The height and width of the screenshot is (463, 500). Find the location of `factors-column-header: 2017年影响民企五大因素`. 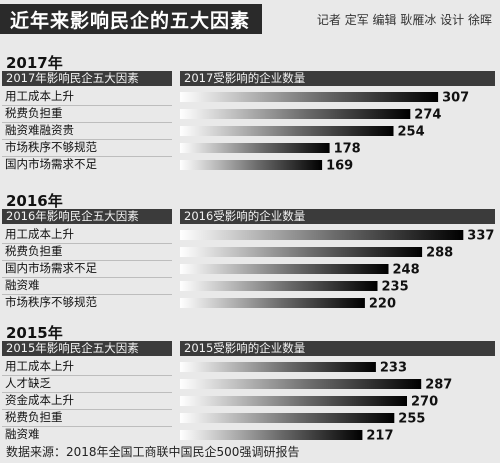

factors-column-header: 2017年影响民企五大因素 is located at coordinates (87, 78).